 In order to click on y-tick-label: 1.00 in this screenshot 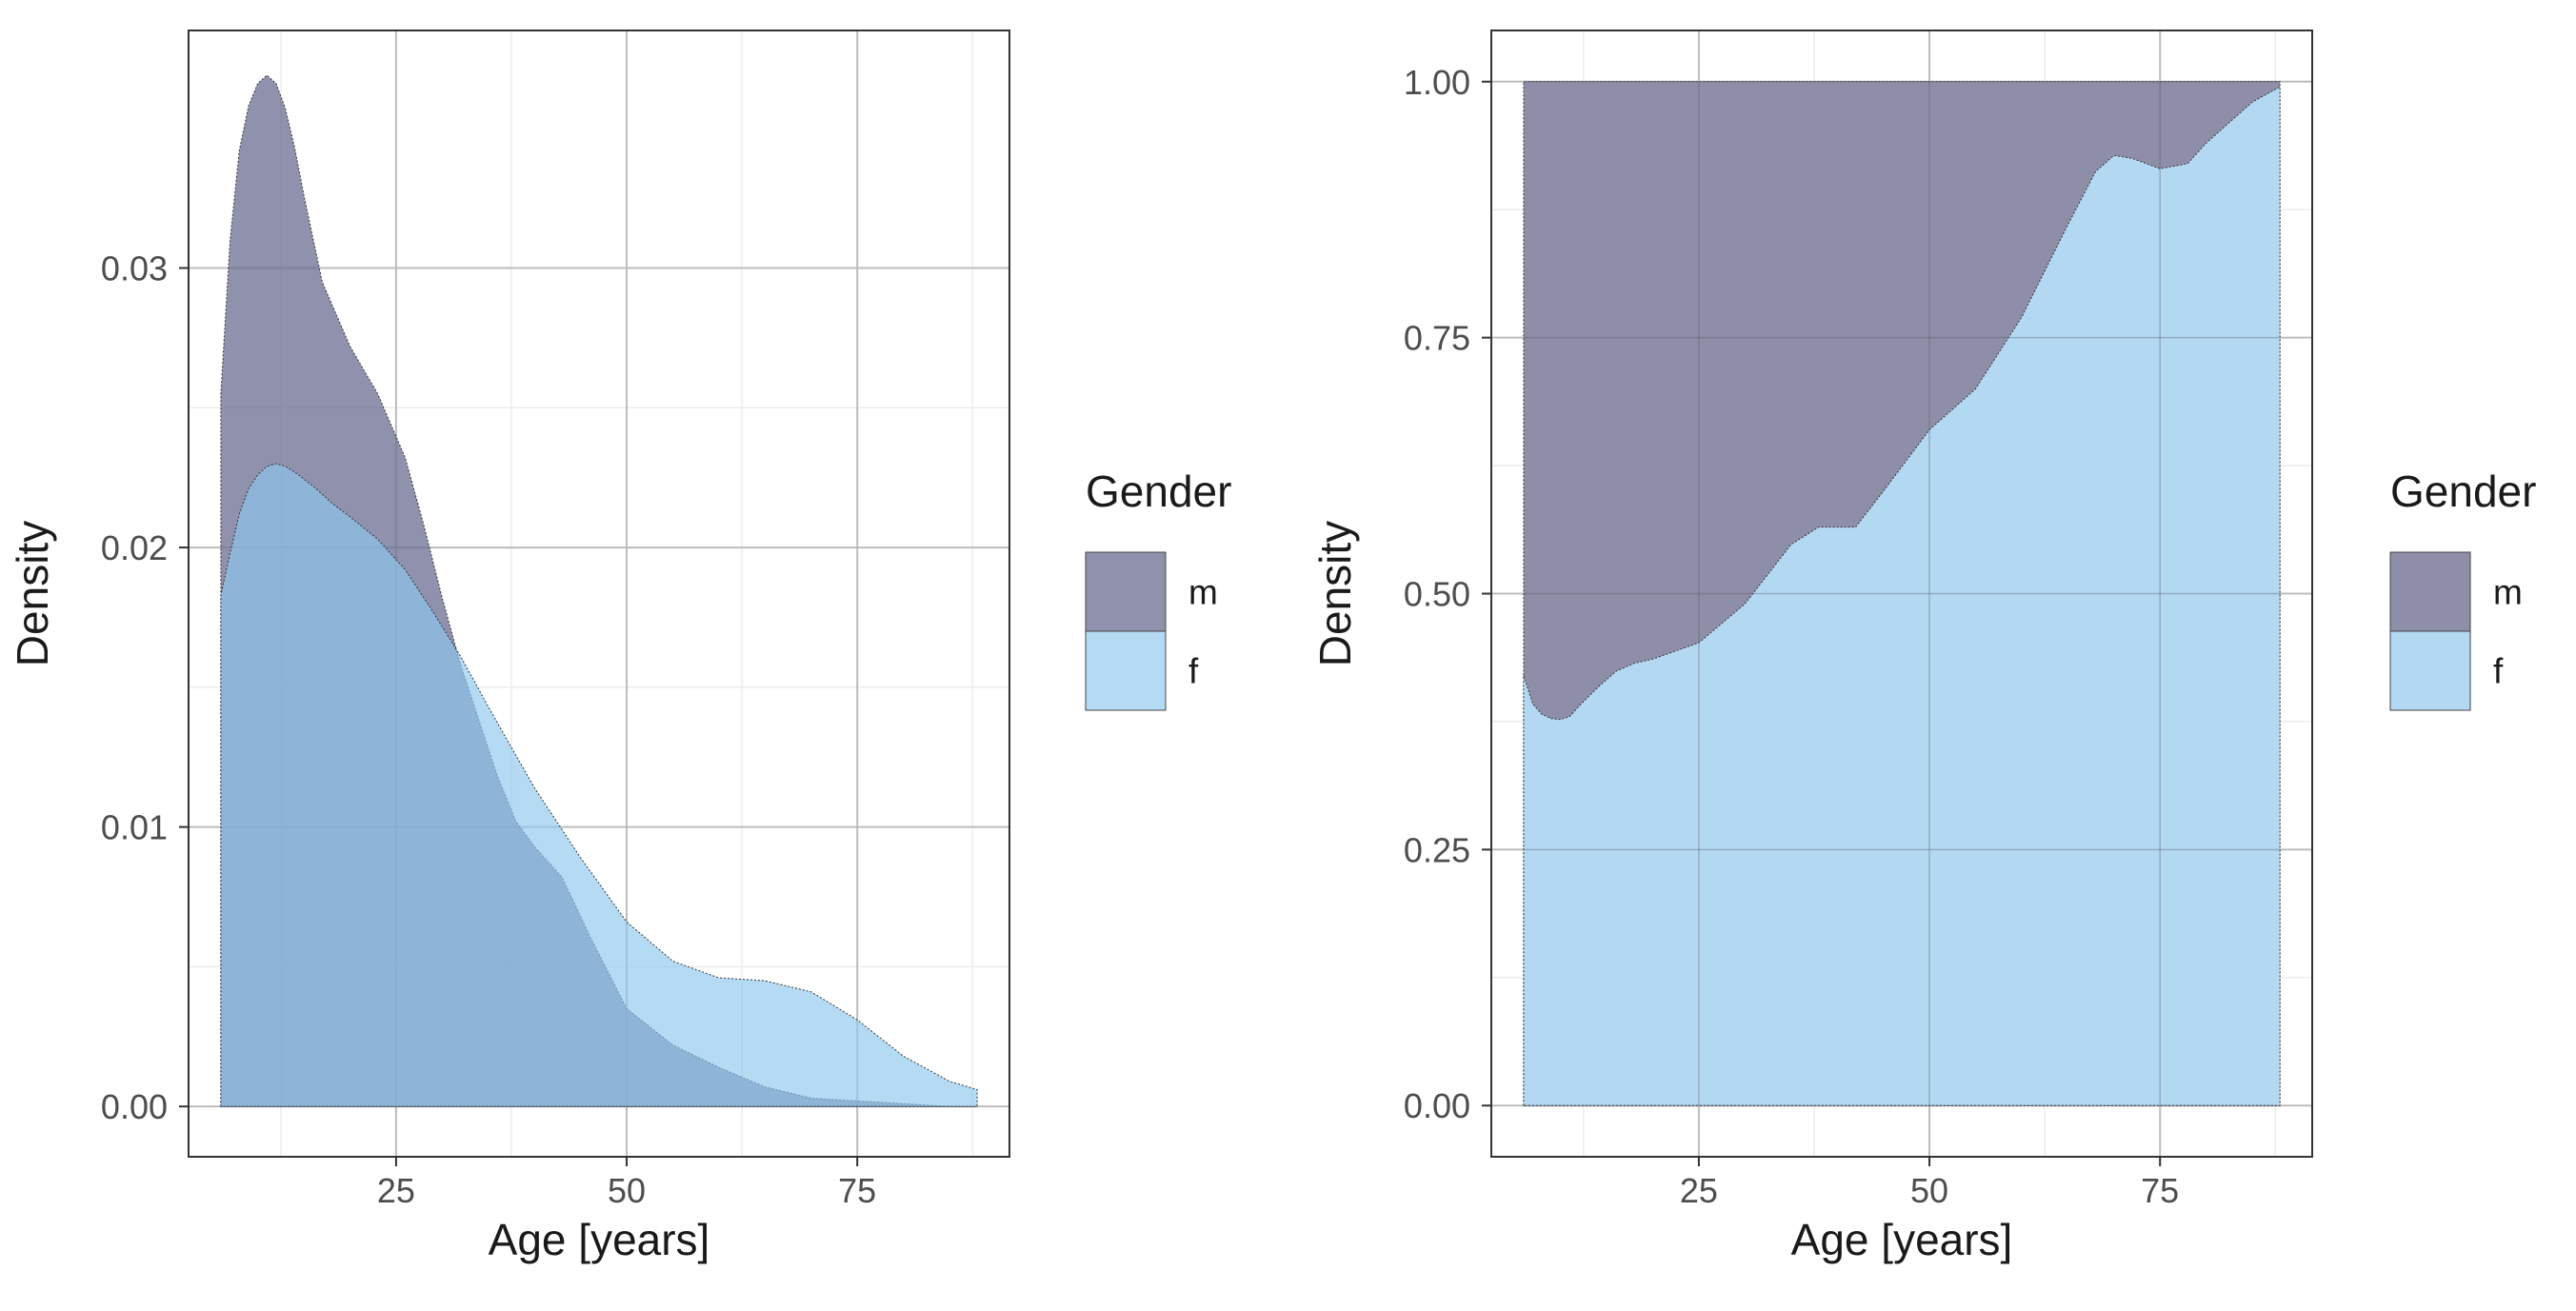, I will do `click(1437, 82)`.